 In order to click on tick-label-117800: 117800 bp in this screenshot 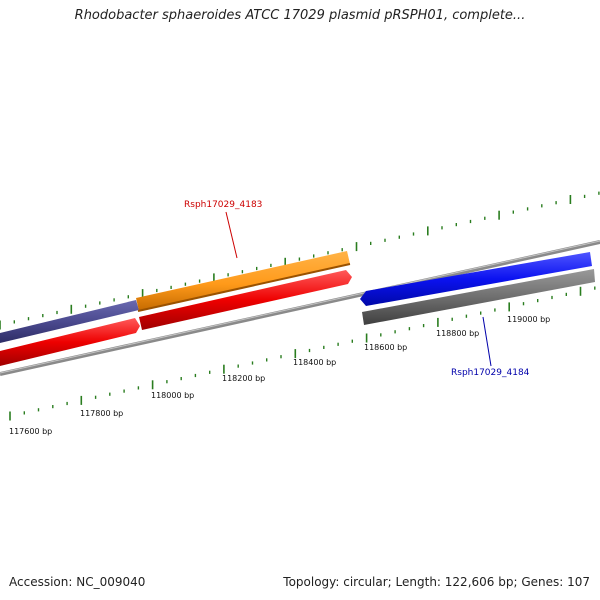, I will do `click(101, 413)`.